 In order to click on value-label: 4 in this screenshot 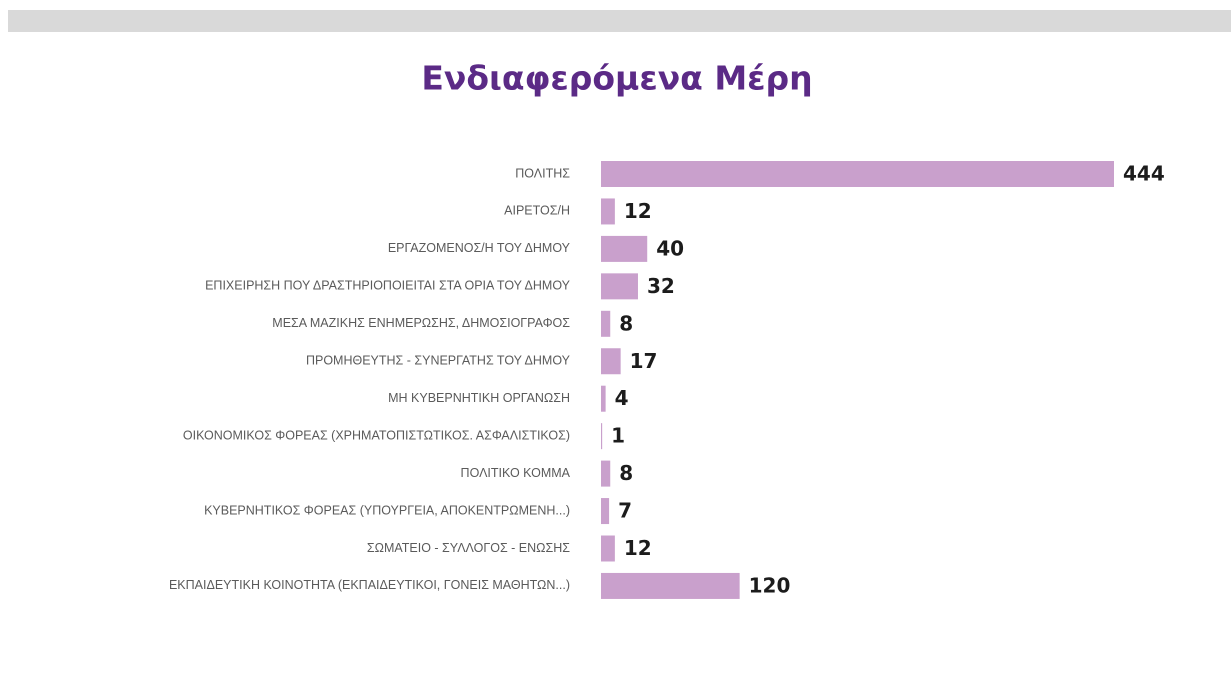, I will do `click(622, 398)`.